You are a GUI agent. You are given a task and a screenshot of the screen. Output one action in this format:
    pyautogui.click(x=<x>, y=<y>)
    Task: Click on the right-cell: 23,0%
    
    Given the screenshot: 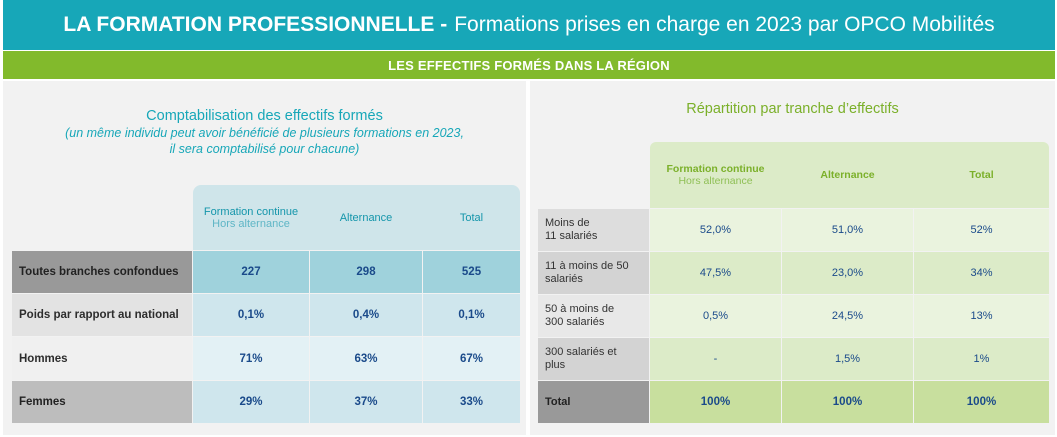 What is the action you would take?
    pyautogui.click(x=847, y=273)
    